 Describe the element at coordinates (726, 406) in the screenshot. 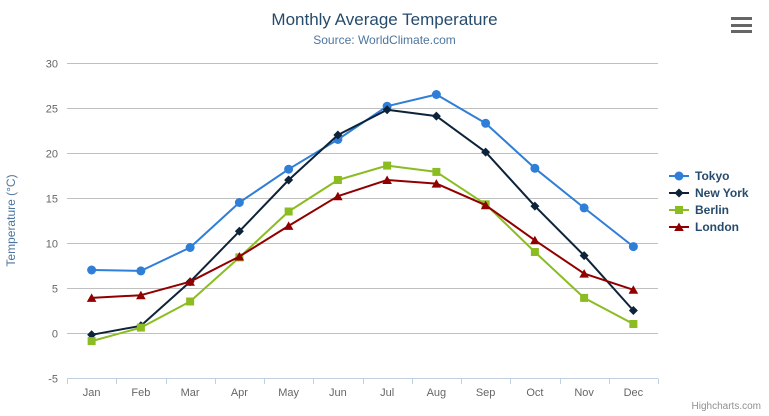

I see `credits-link: Highcharts.com` at that location.